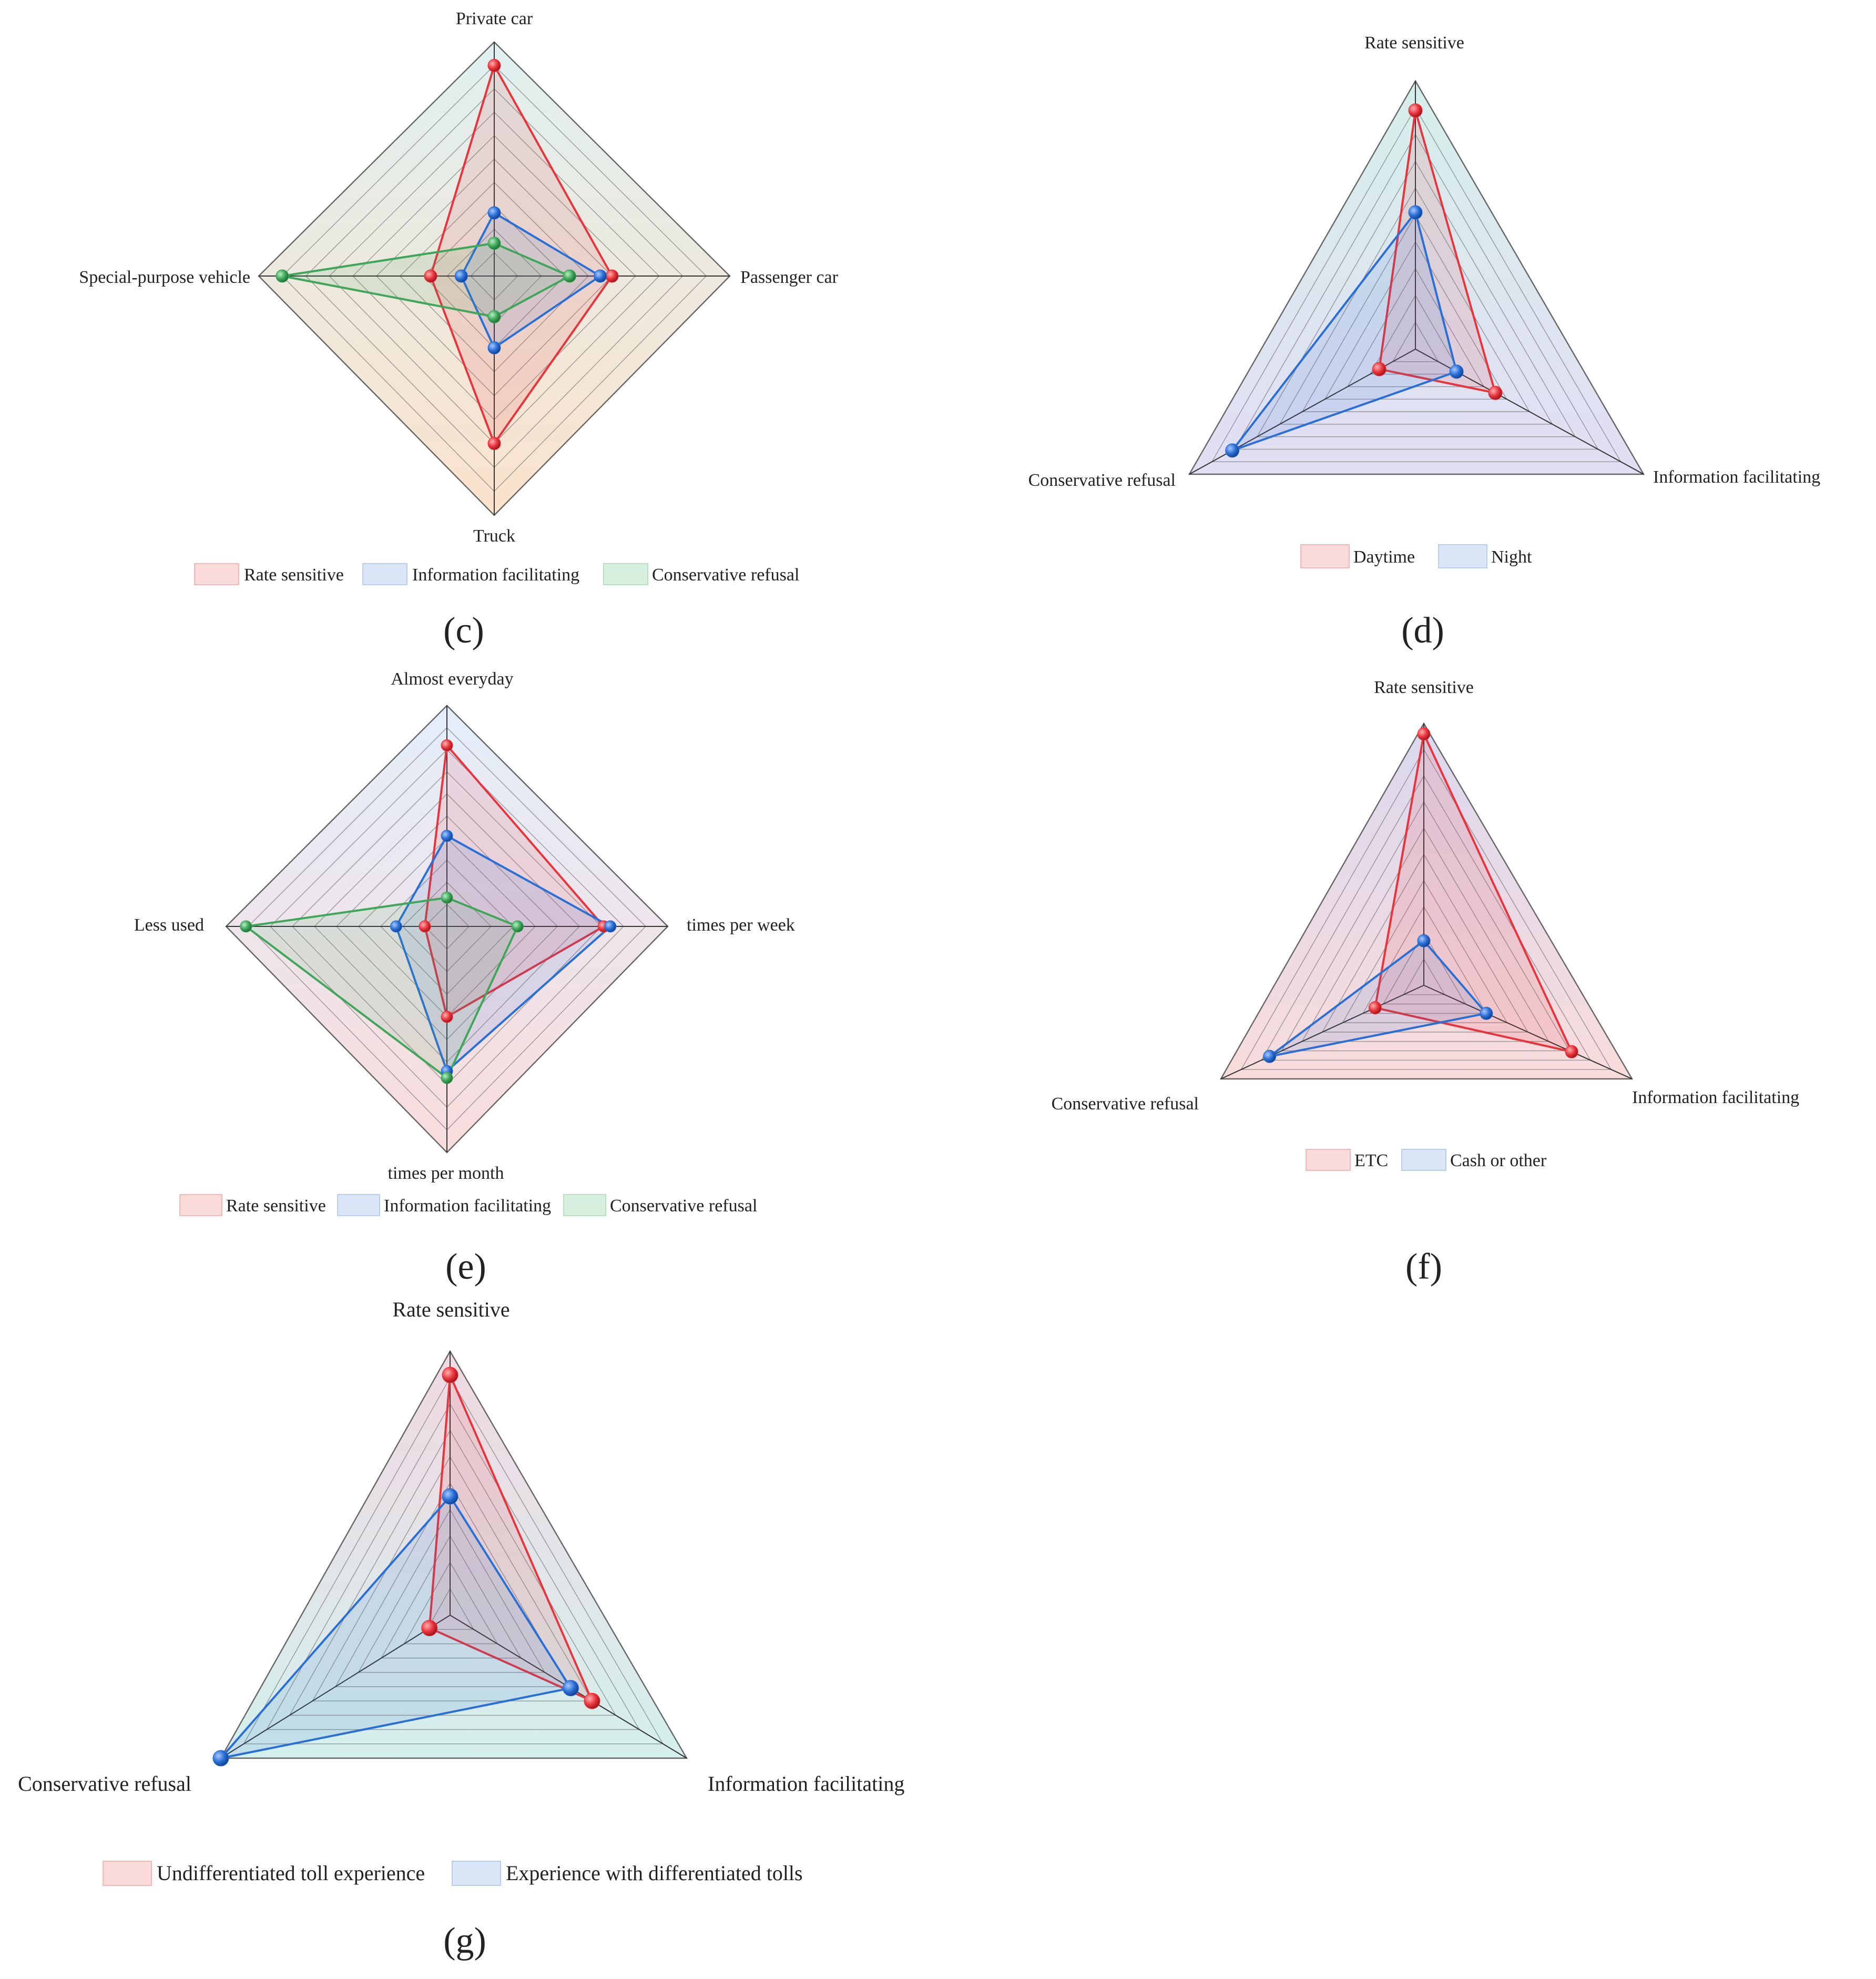 The image size is (1876, 1979). What do you see at coordinates (592, 1701) in the screenshot?
I see `radar-g-point-undifferentiated-toll-experience-information-facilitating` at bounding box center [592, 1701].